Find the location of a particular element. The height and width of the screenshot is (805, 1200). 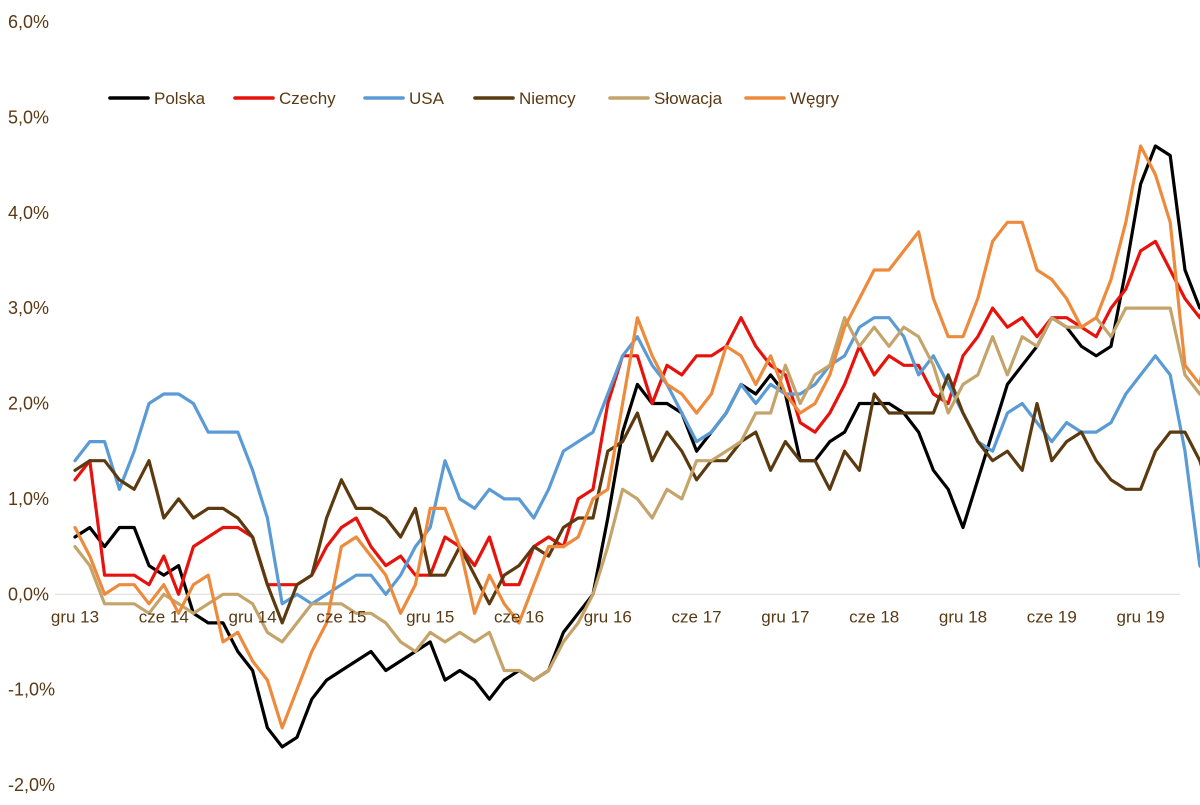

legend-label: Polska is located at coordinates (180, 98).